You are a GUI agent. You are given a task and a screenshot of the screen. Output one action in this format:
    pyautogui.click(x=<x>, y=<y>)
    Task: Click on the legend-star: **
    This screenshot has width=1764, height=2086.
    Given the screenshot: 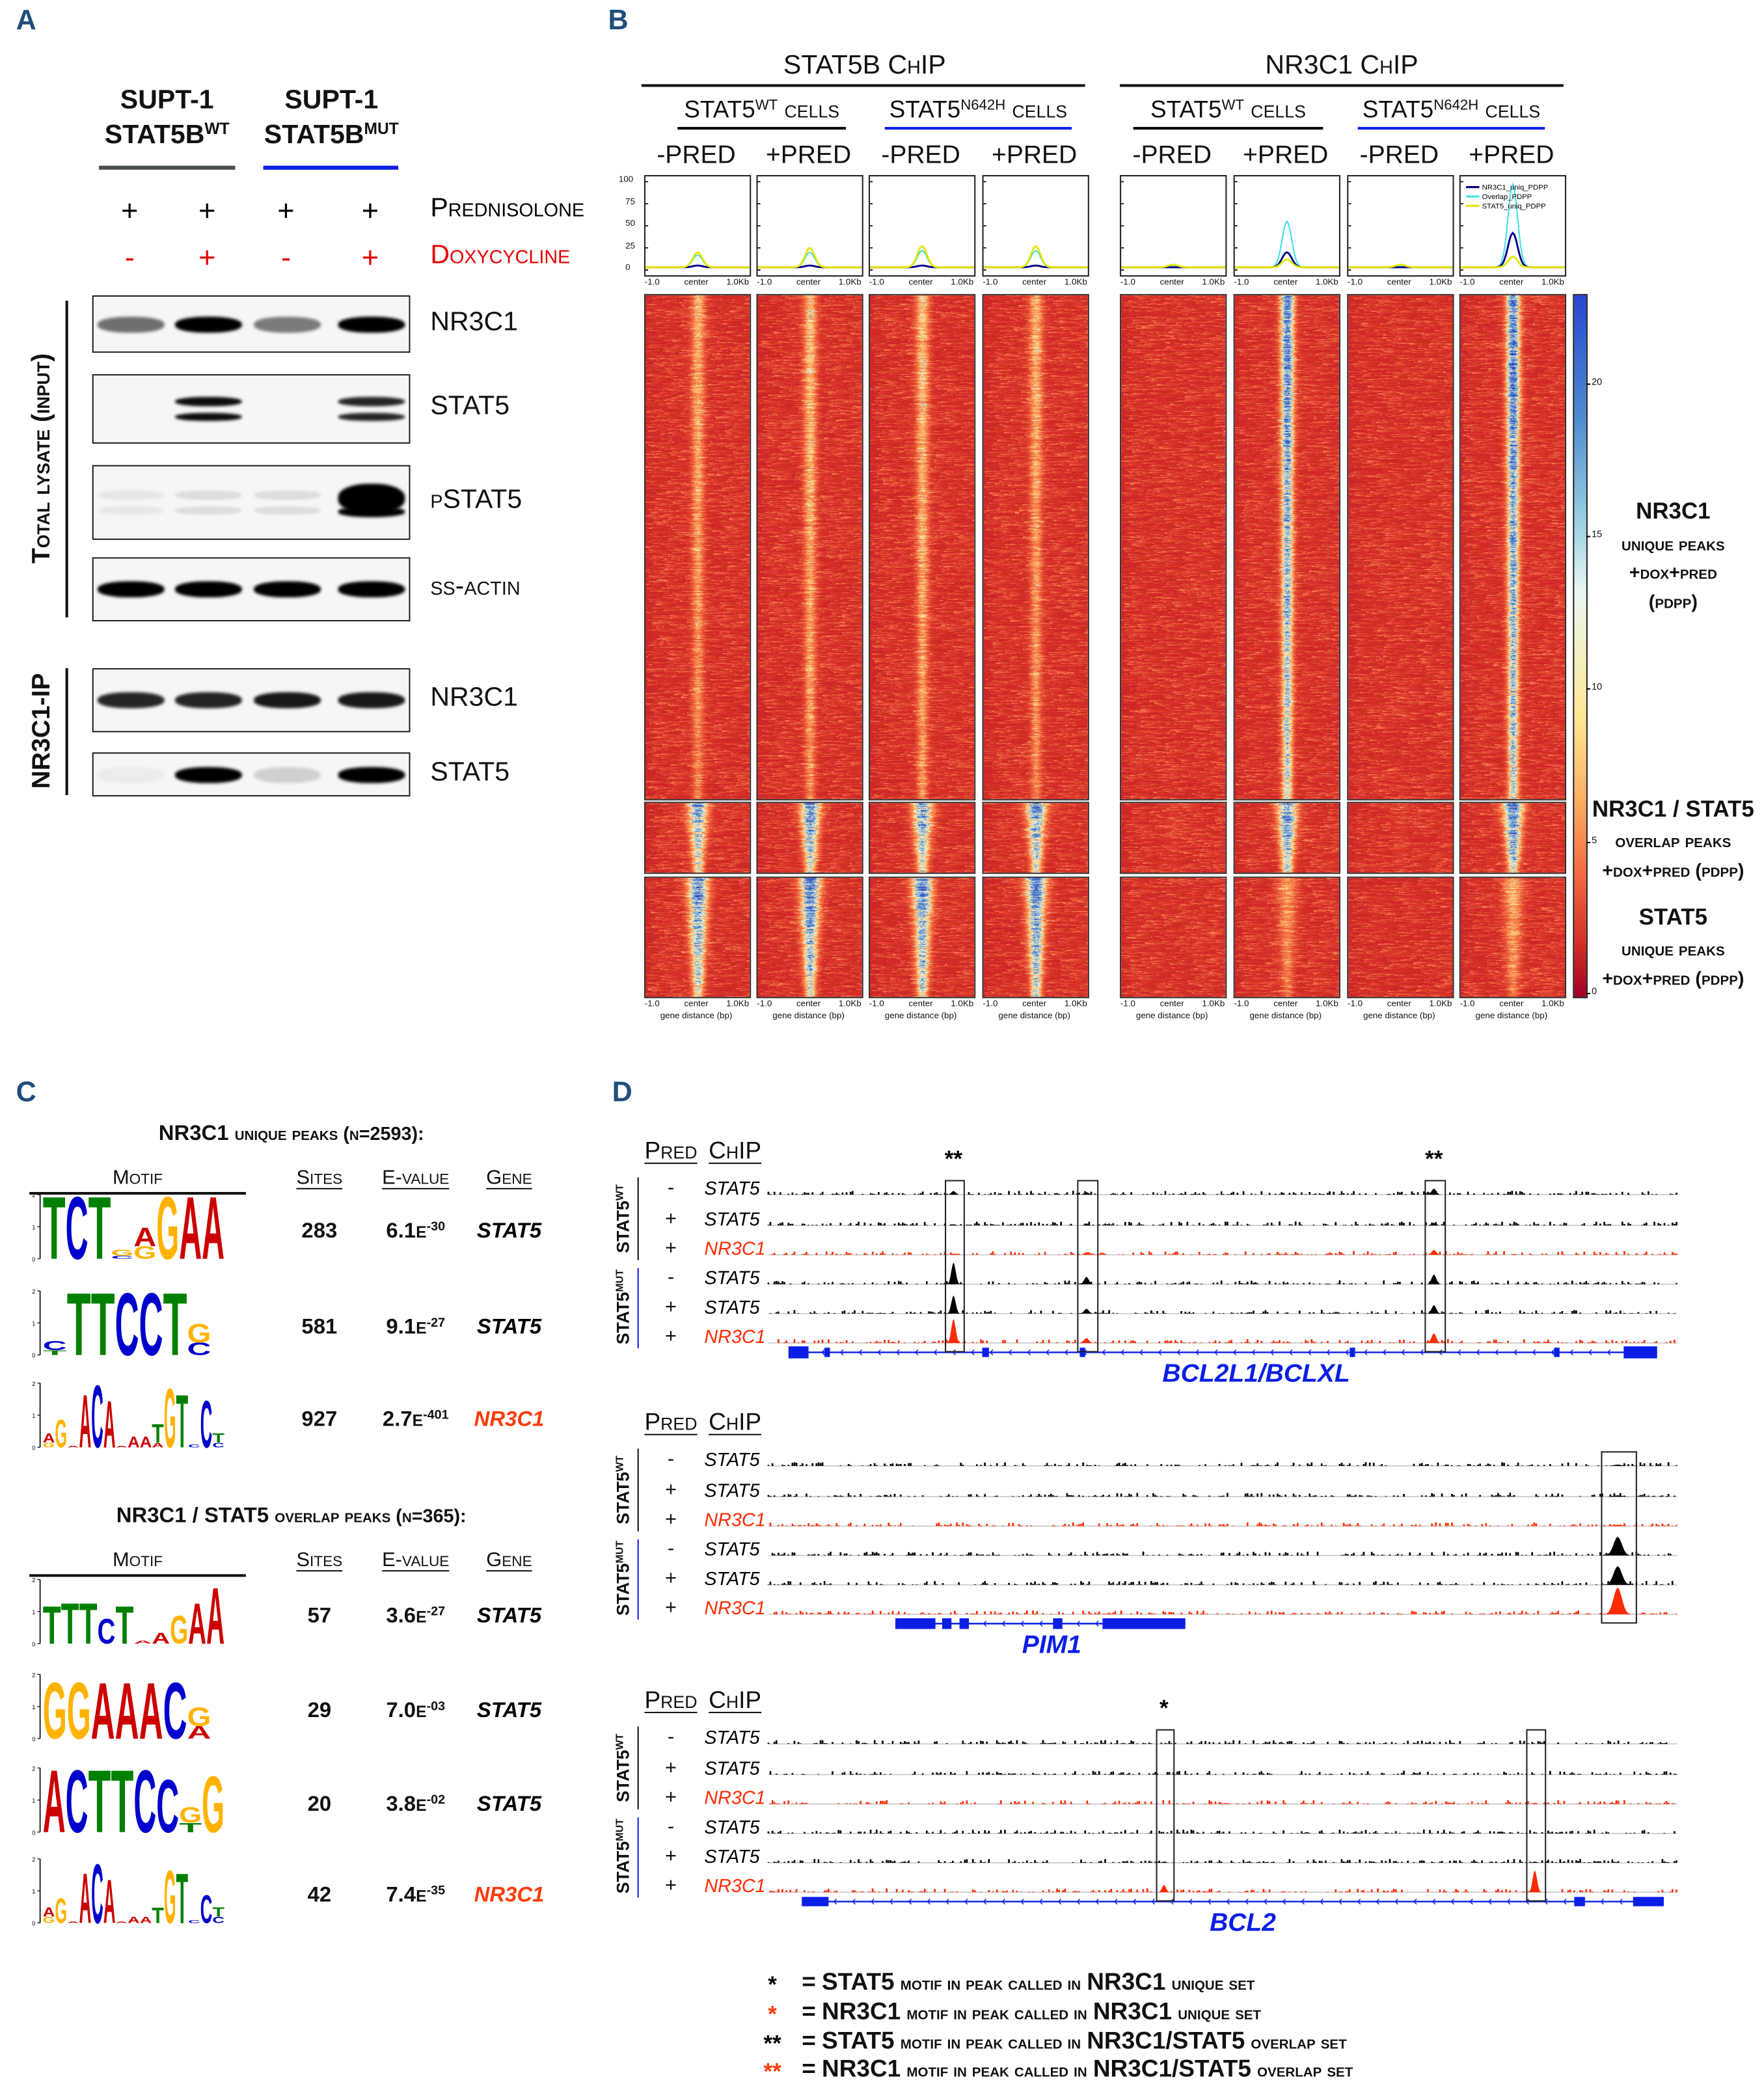 What is the action you would take?
    pyautogui.click(x=772, y=2044)
    